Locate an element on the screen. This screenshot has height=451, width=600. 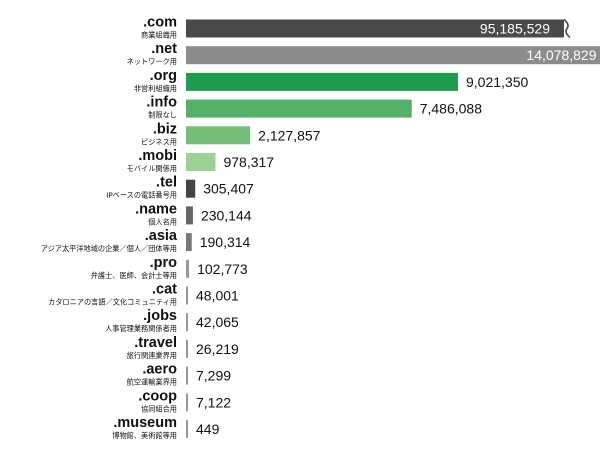
tld-description: ビジネス用 is located at coordinates (159, 141).